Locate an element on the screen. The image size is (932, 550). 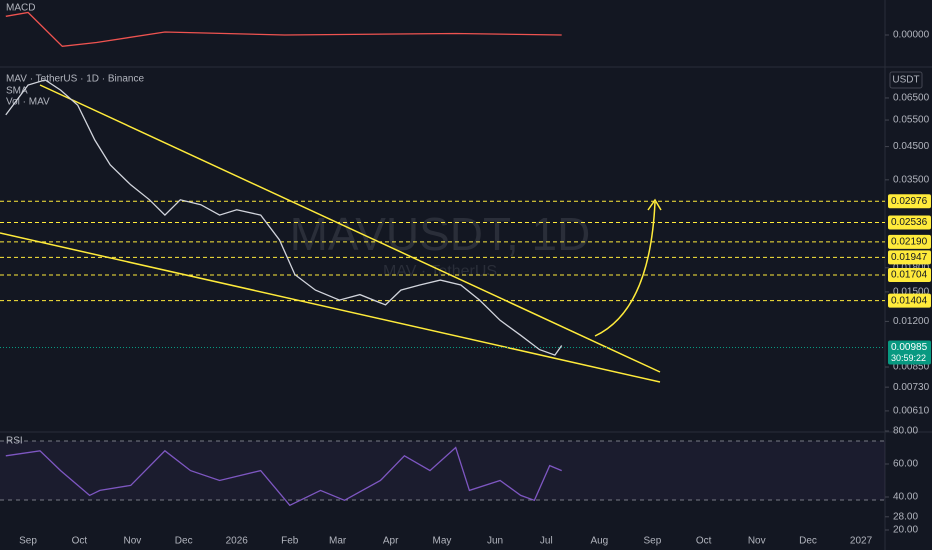
target-arrow is located at coordinates (625, 269).